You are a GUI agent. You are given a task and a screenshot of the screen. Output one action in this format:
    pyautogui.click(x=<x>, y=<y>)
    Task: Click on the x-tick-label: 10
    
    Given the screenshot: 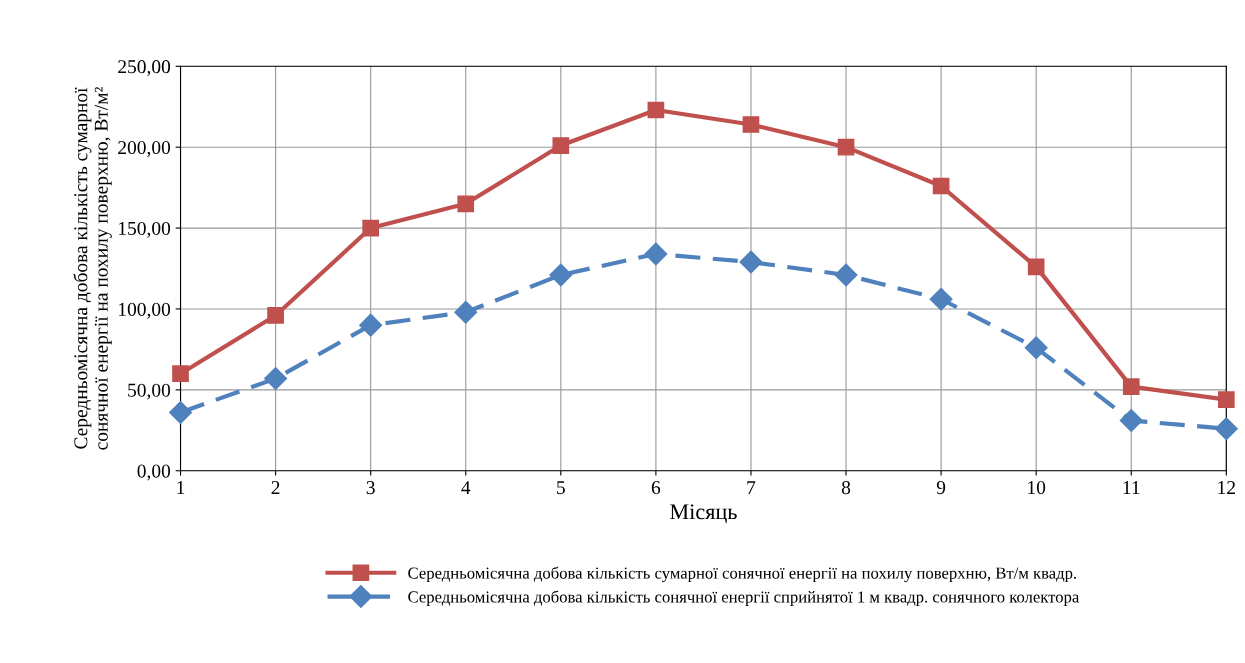 What is the action you would take?
    pyautogui.click(x=1037, y=488)
    